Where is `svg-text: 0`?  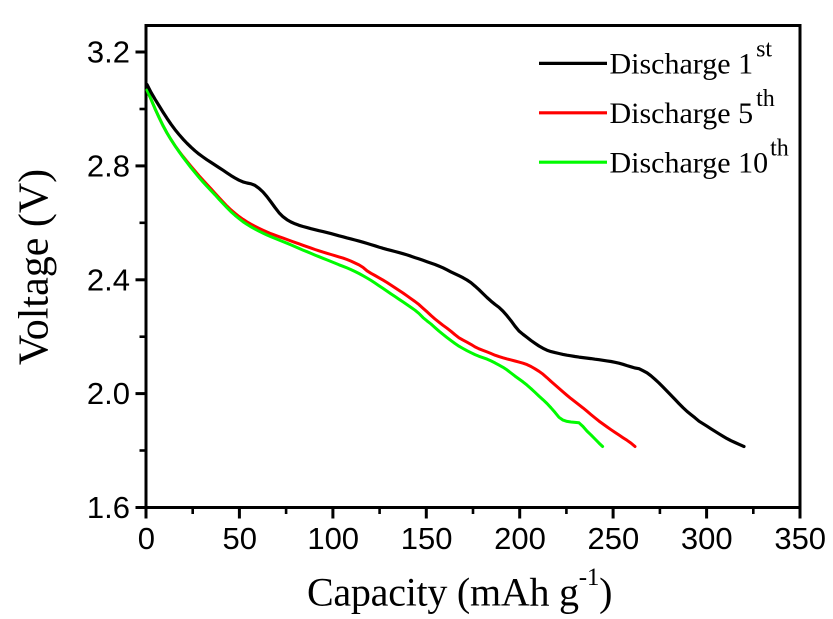
svg-text: 0 is located at coordinates (146, 538).